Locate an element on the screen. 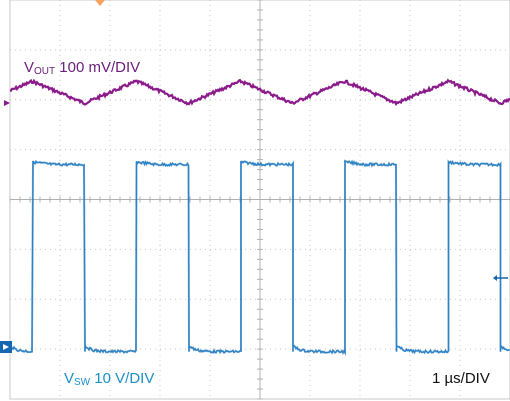  vsw-label-main: V is located at coordinates (69, 378).